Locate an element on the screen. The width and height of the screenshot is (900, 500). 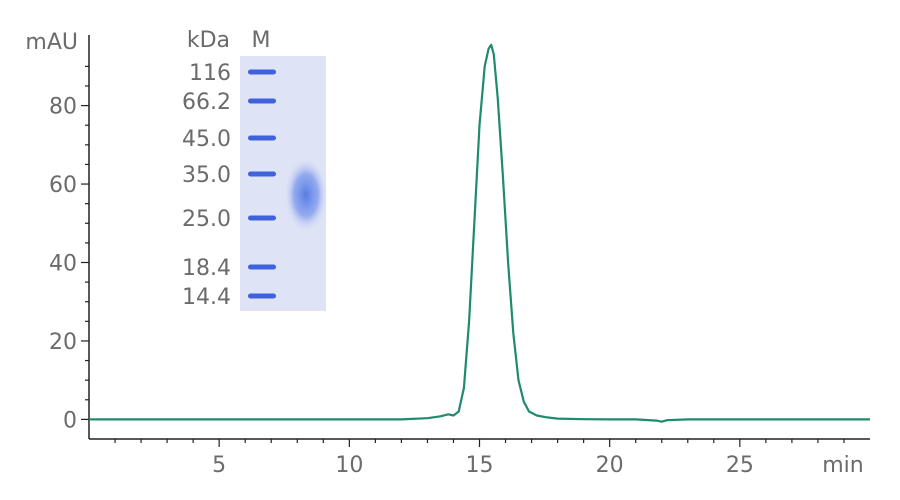
marker-label: 66.2 is located at coordinates (206, 102).